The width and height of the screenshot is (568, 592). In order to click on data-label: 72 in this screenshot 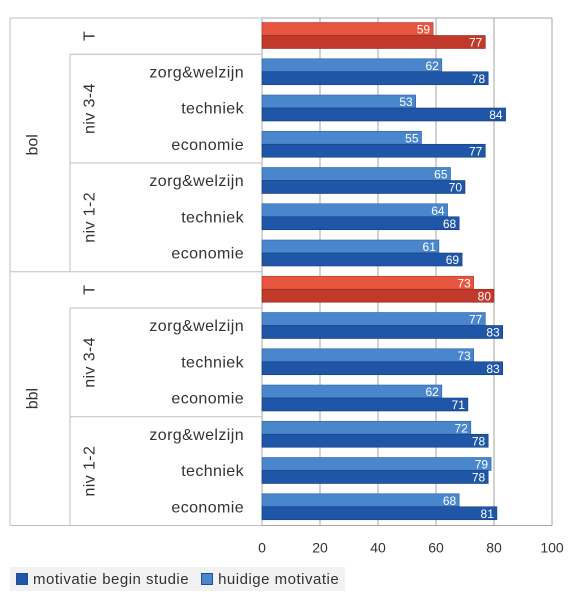, I will do `click(461, 428)`.